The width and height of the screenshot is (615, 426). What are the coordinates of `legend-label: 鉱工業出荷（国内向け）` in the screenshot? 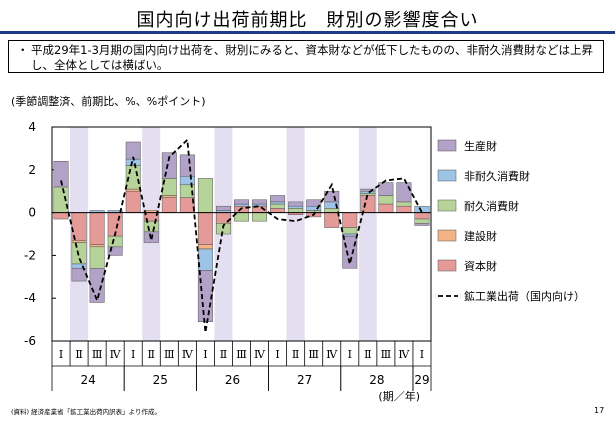 It's located at (524, 296).